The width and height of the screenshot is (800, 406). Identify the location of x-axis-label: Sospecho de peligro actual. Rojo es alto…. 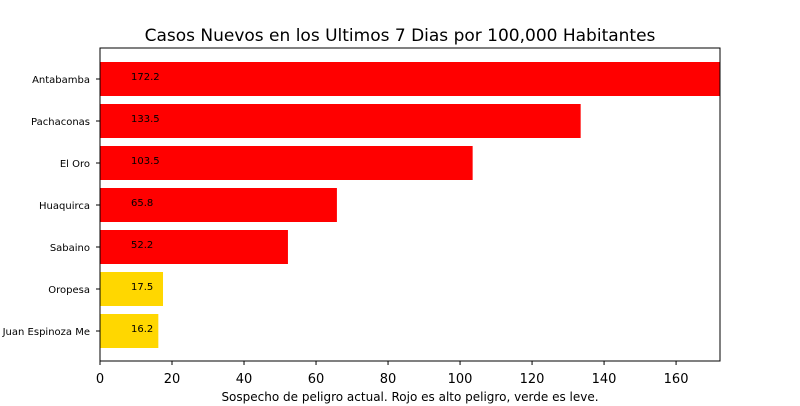
(409, 397).